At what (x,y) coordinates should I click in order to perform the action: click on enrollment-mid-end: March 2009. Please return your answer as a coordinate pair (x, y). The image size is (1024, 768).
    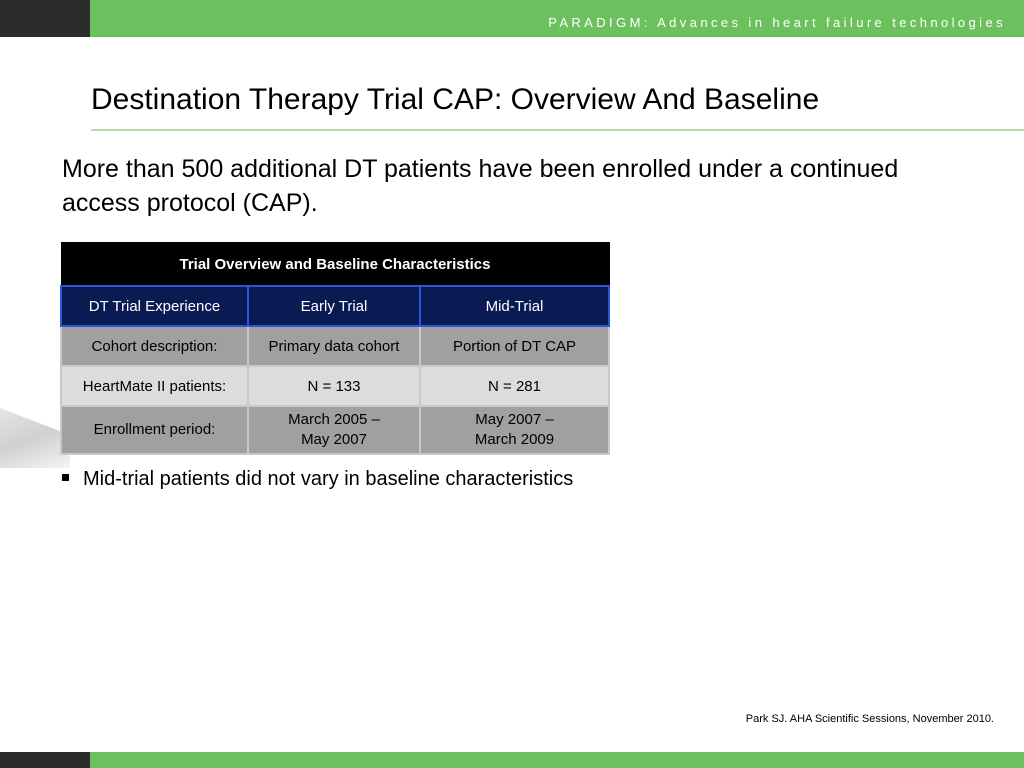
    Looking at the image, I should click on (514, 439).